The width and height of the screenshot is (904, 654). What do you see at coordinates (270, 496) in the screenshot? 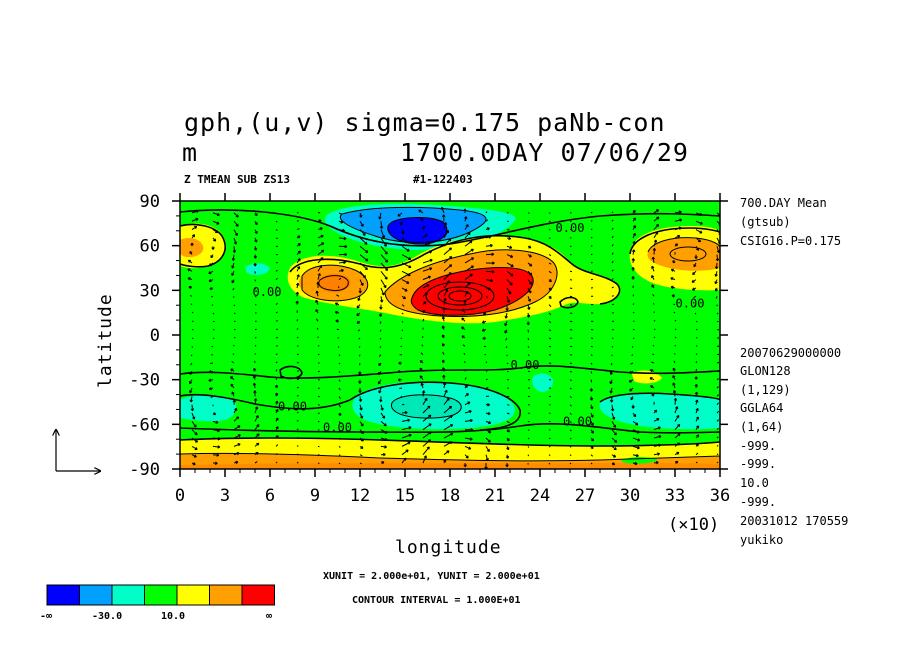
I see `x-tick-label: 6` at bounding box center [270, 496].